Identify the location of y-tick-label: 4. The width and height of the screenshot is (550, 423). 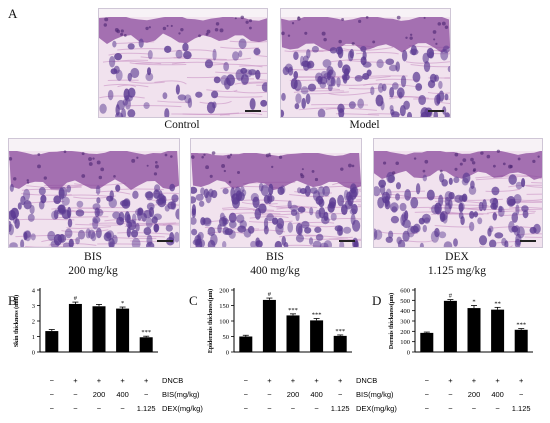
(34, 291).